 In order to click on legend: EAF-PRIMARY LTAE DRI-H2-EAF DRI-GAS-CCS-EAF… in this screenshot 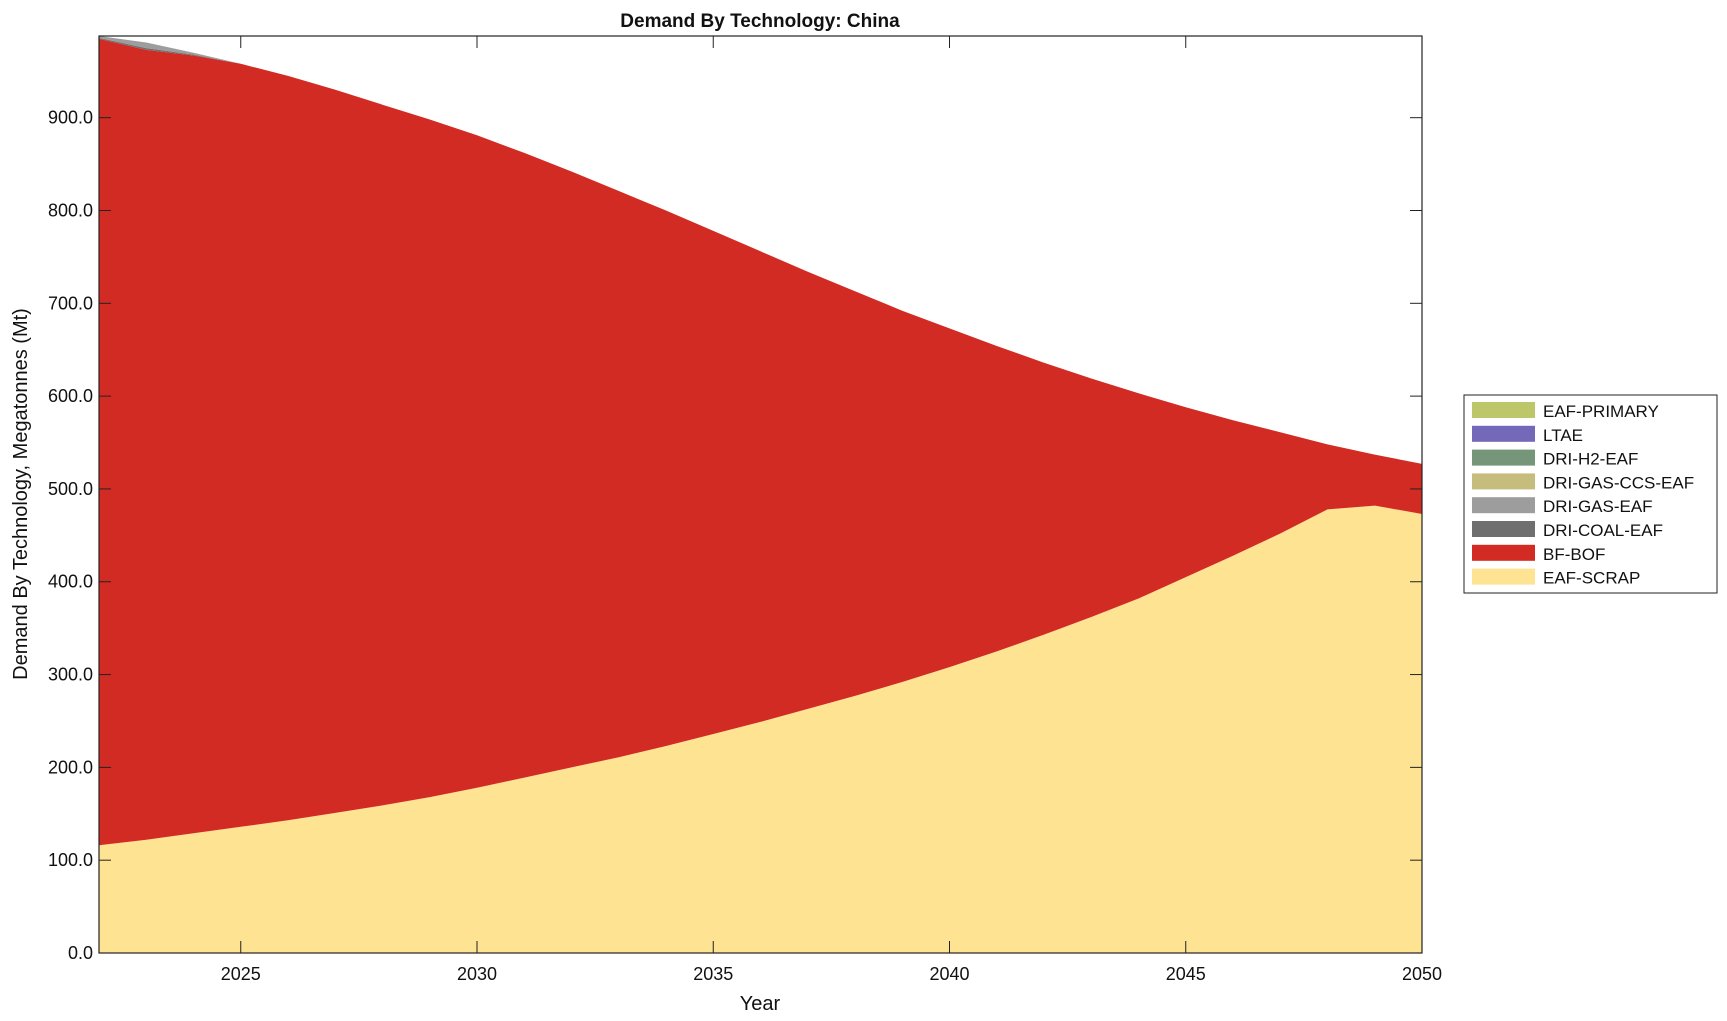, I will do `click(1590, 494)`.